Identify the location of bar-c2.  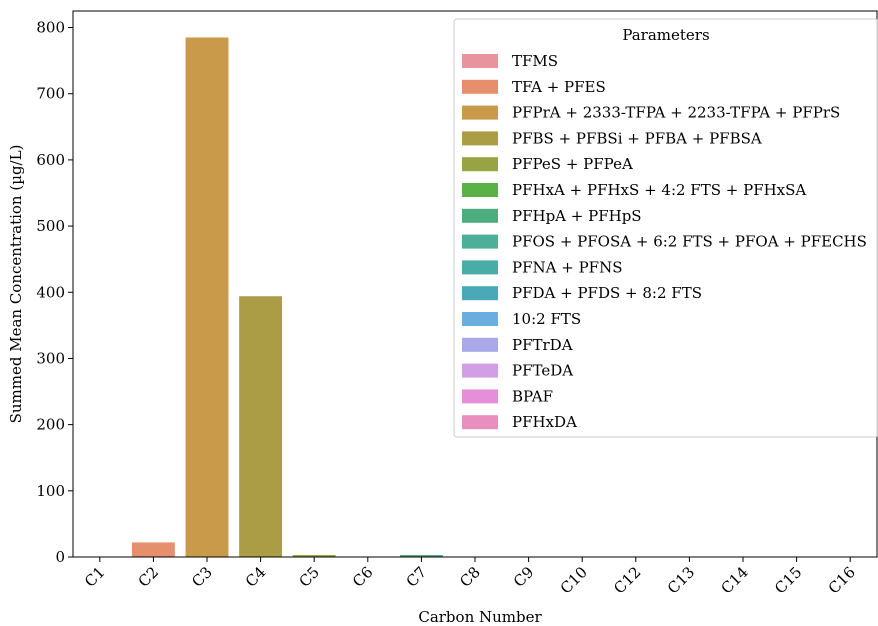
(153, 549).